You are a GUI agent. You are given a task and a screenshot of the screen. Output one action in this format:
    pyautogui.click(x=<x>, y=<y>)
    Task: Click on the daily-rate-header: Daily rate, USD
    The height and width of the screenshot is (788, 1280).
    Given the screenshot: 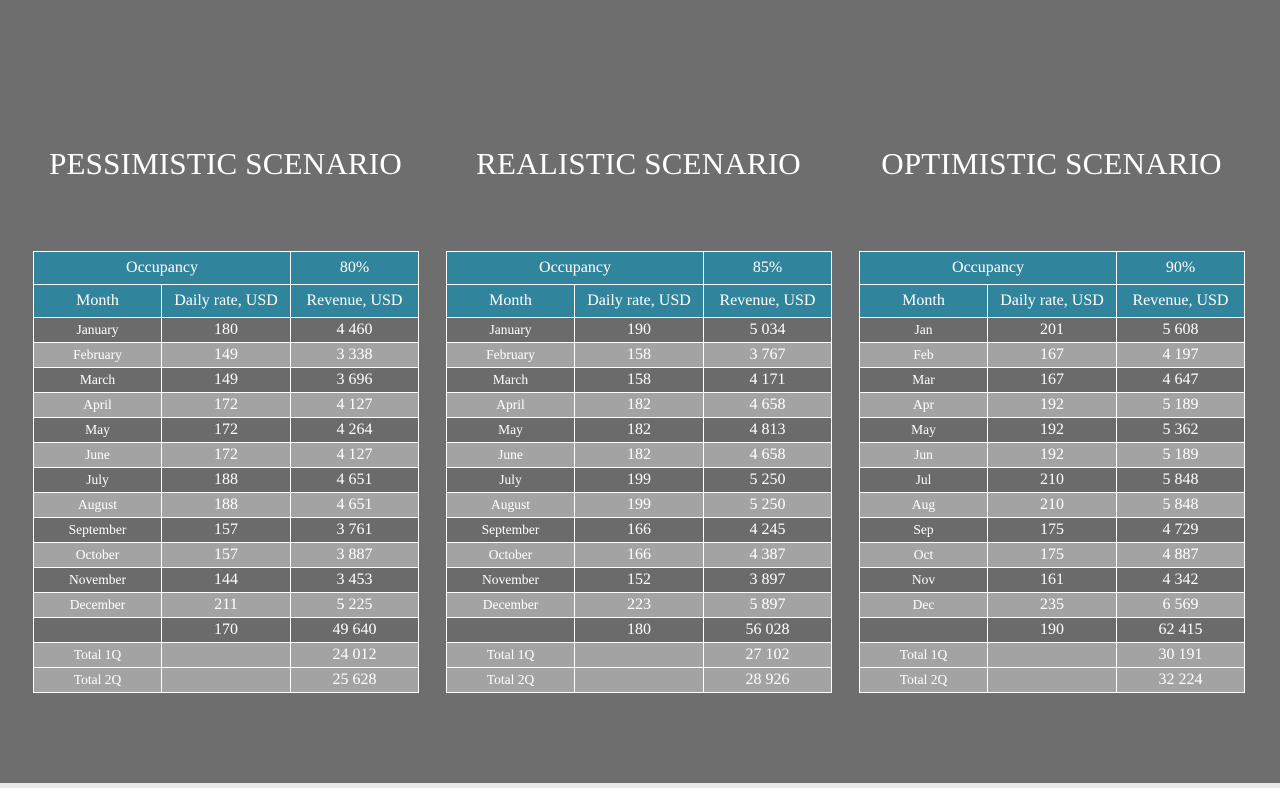 What is the action you would take?
    pyautogui.click(x=226, y=301)
    